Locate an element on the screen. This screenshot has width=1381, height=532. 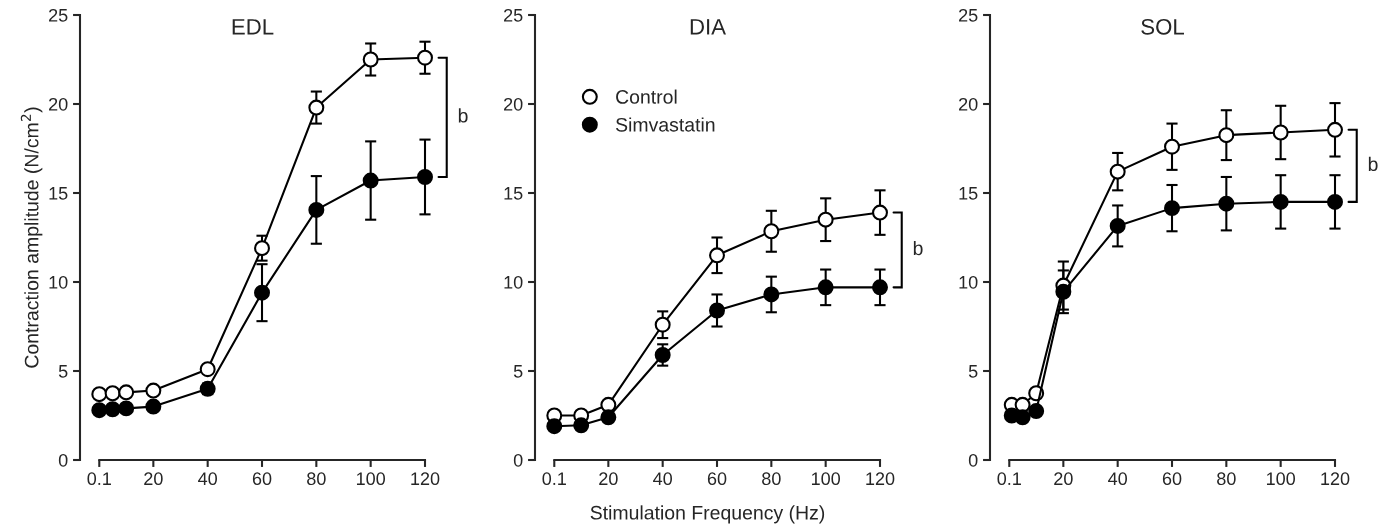
legend-label: Simvastatin is located at coordinates (665, 124).